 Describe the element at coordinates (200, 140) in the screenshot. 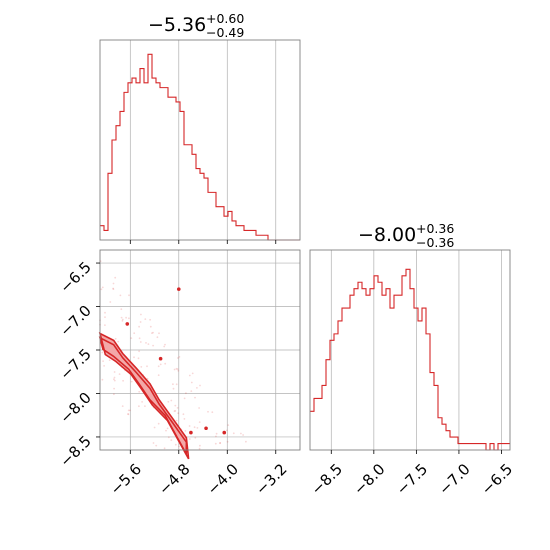

I see `frame-top-left` at that location.